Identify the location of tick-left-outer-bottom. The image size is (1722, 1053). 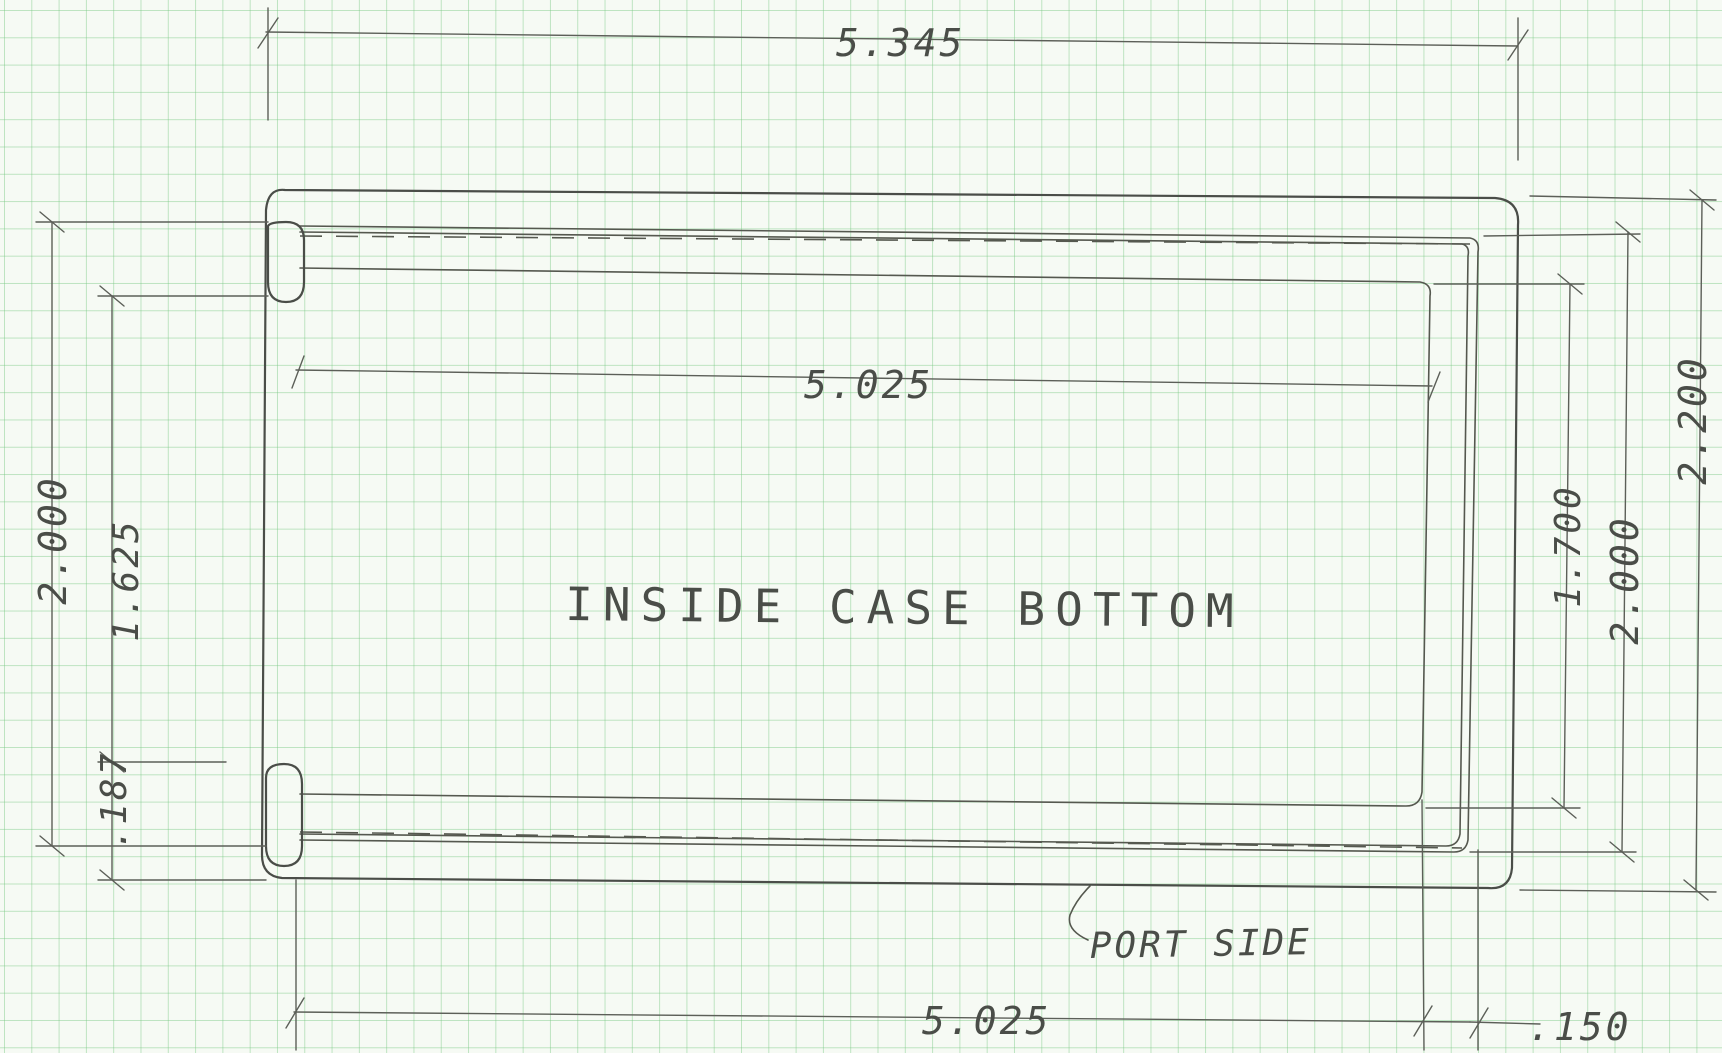
(52, 846).